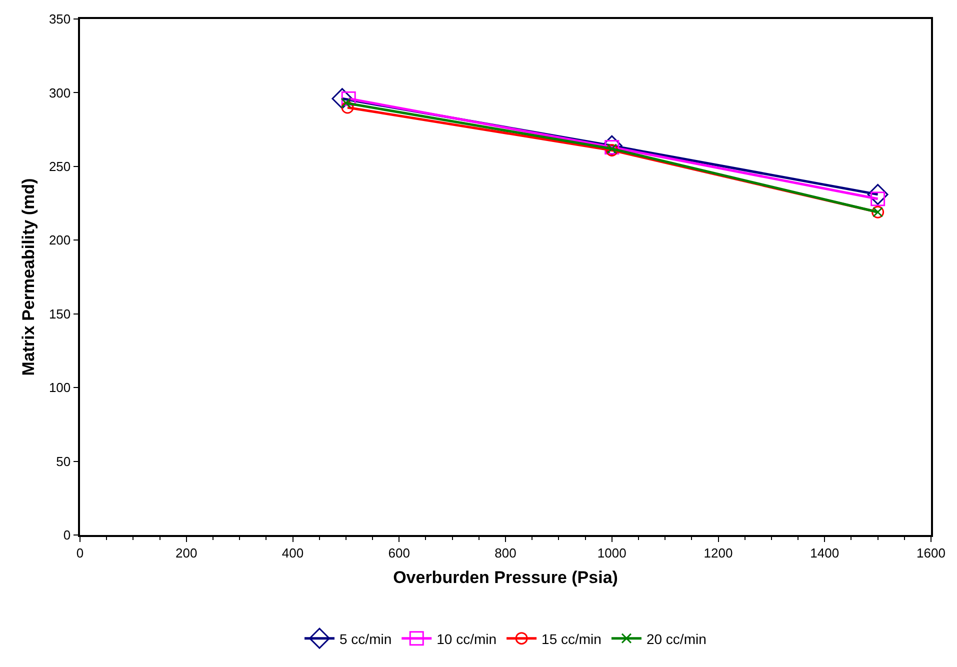  Describe the element at coordinates (366, 638) in the screenshot. I see `legend-label: 5 cc/min` at that location.